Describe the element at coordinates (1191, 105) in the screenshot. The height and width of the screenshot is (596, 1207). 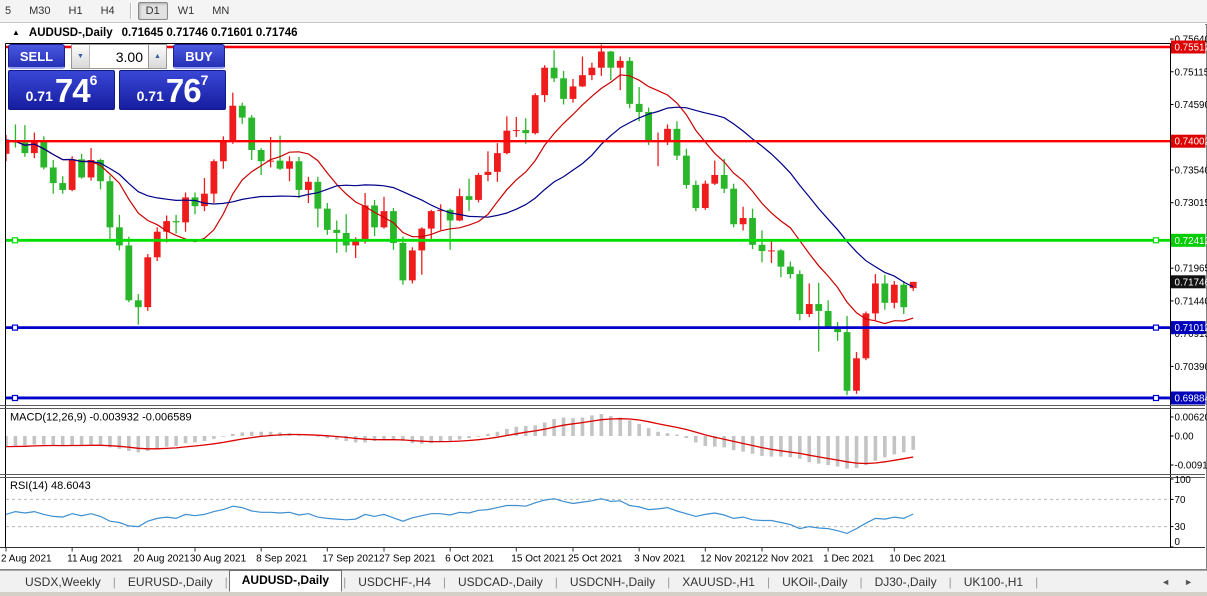
I see `svg-text: 0.74590` at that location.